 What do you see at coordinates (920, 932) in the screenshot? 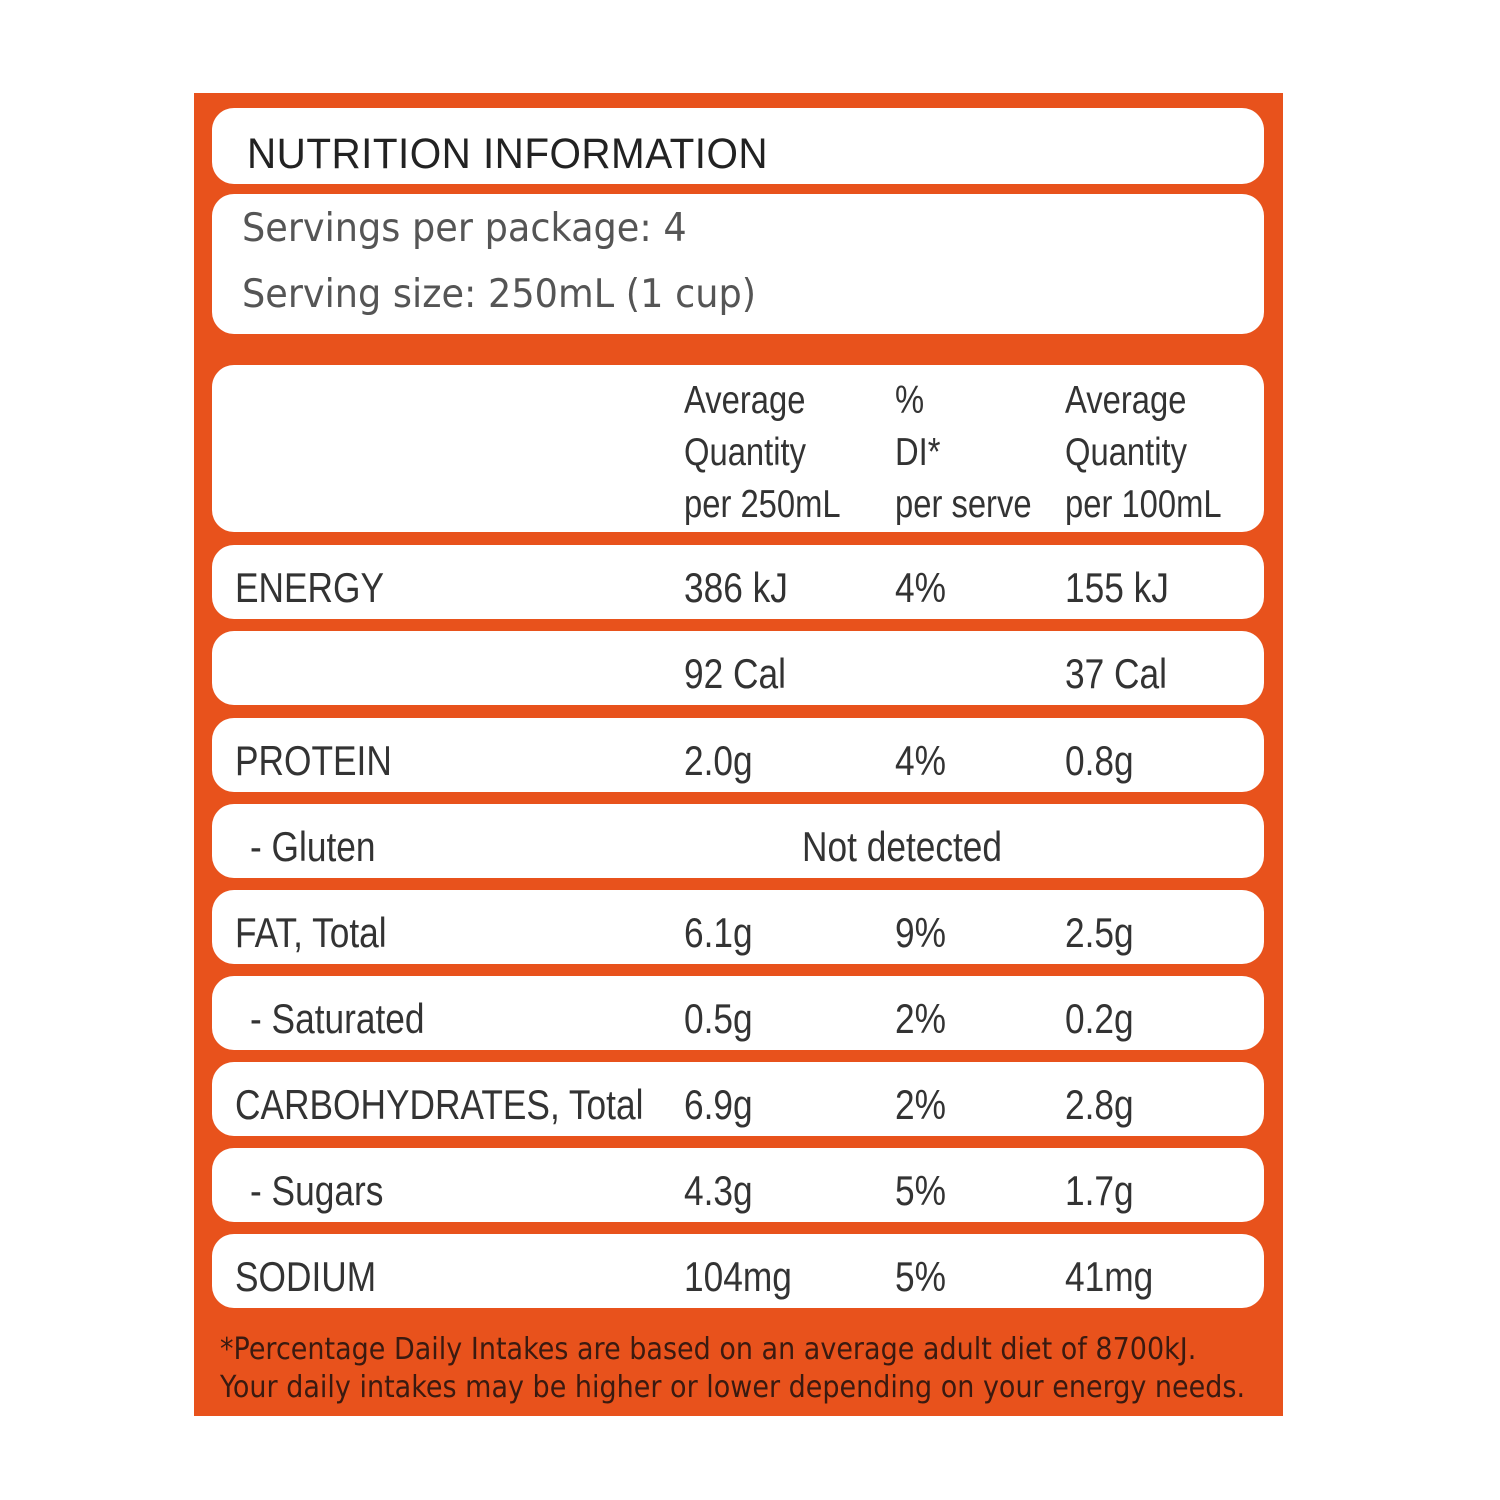
I see `value-di: 9%` at bounding box center [920, 932].